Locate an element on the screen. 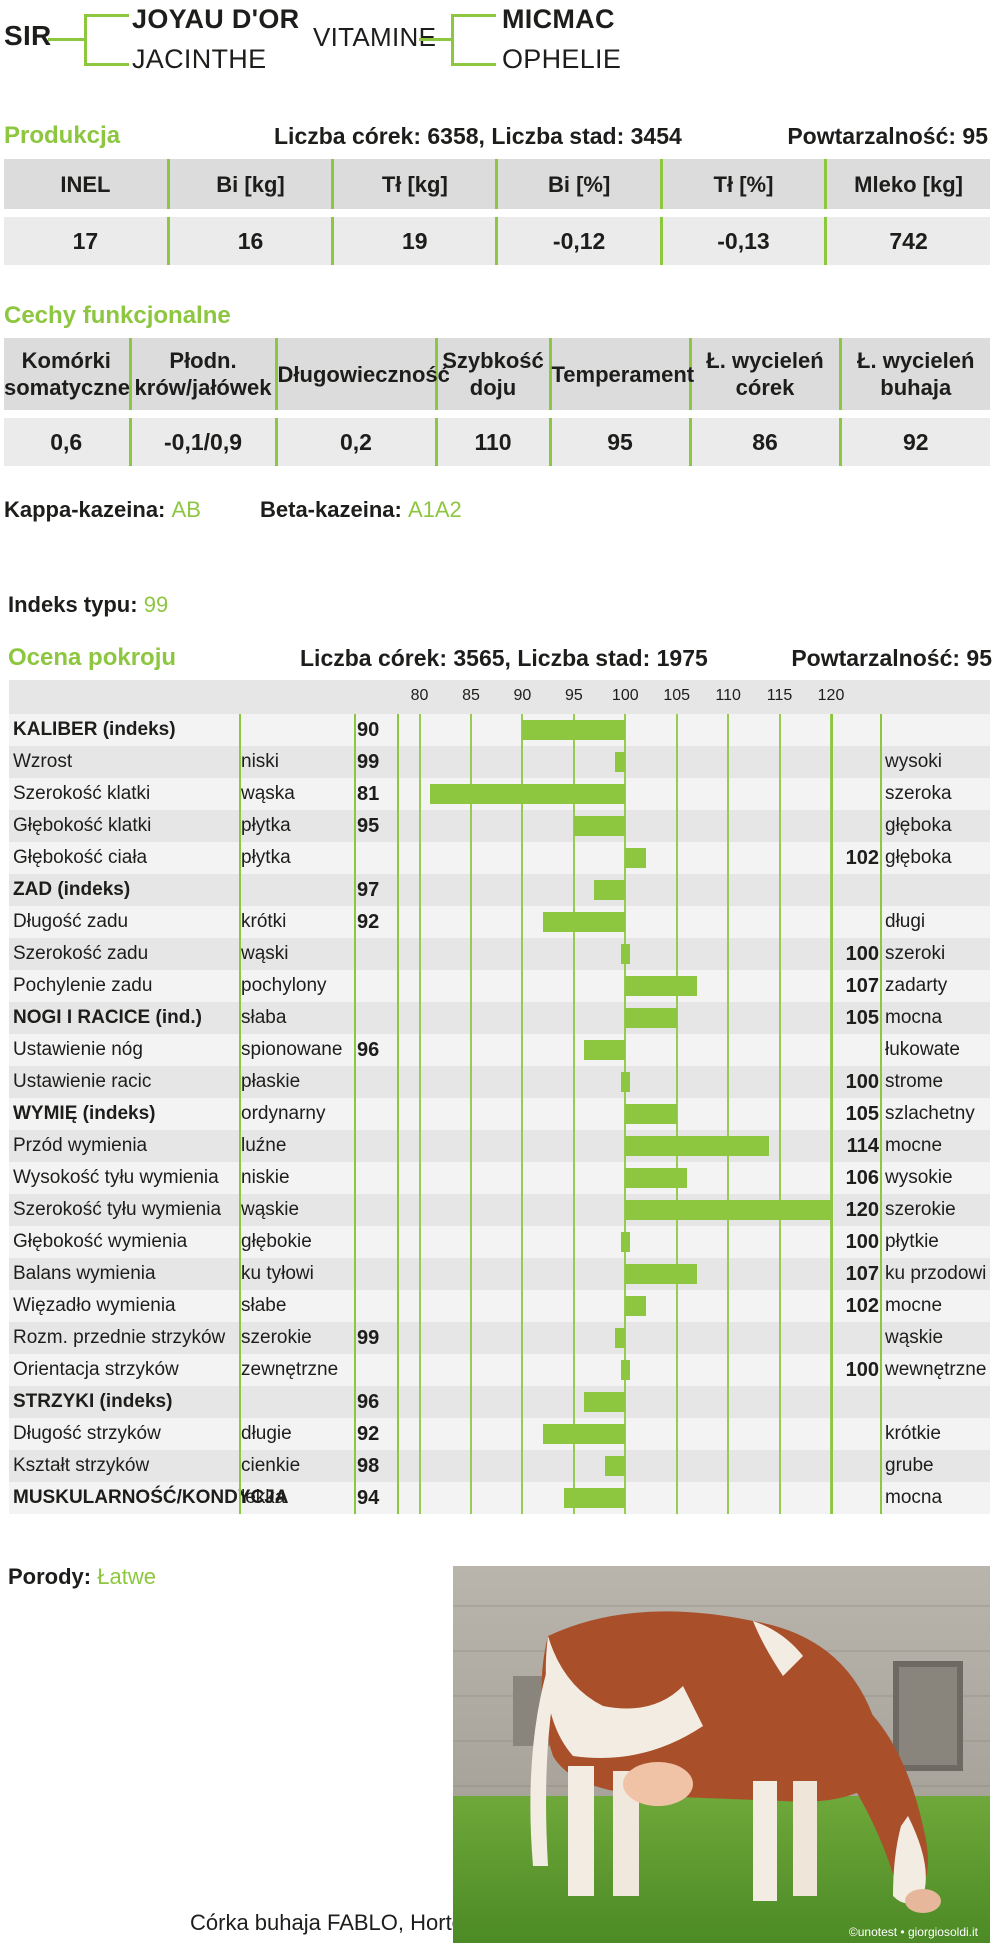 This screenshot has height=1944, width=1000. trait-name: Balans wymienia is located at coordinates (84, 1273).